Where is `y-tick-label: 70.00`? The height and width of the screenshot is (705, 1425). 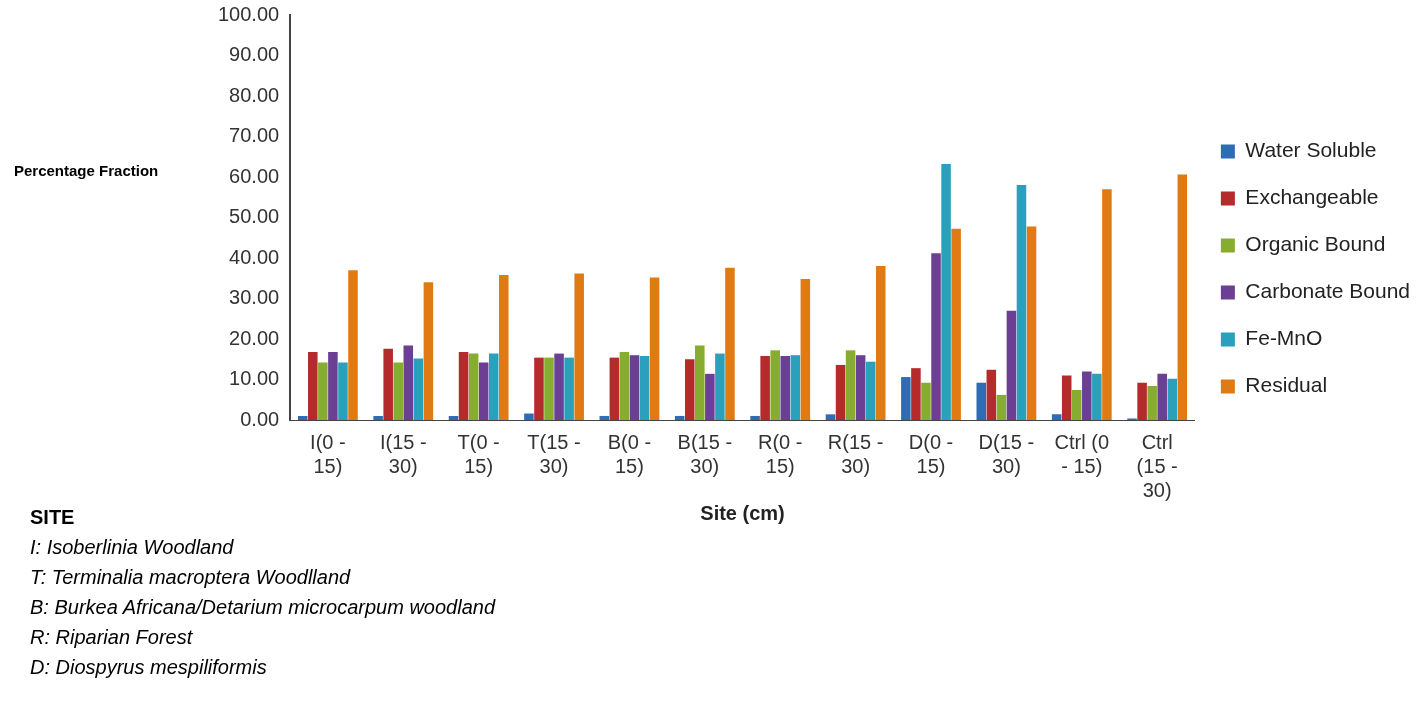 y-tick-label: 70.00 is located at coordinates (254, 135).